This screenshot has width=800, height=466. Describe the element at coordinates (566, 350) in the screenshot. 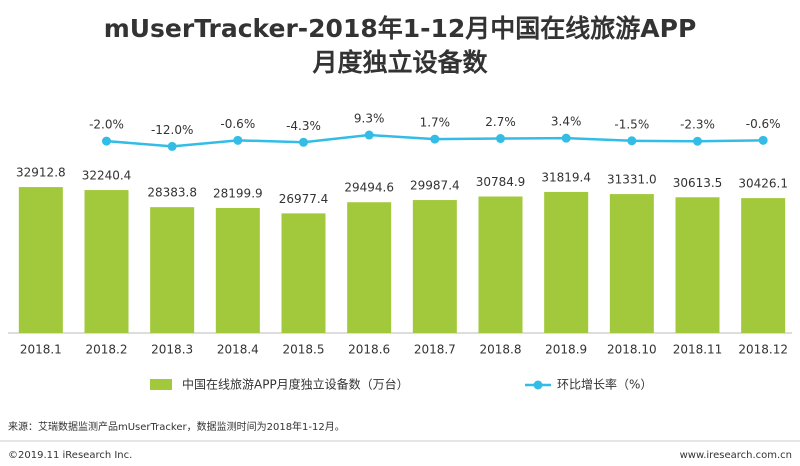

I see `x-tick-label: 2018.9` at that location.